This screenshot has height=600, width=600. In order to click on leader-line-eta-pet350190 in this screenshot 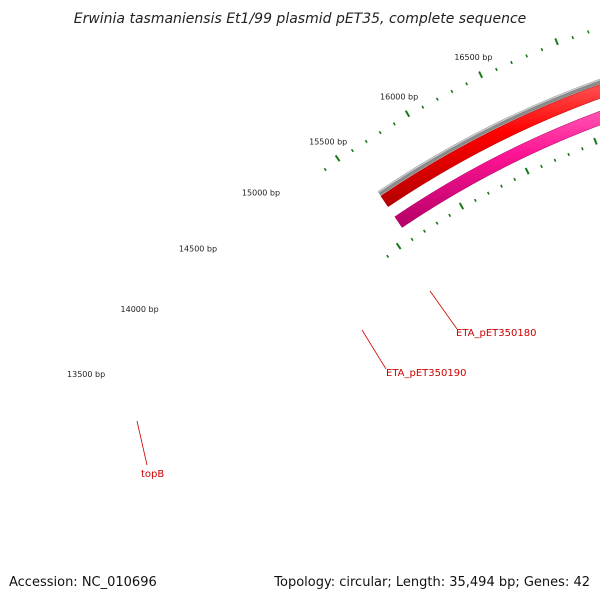, I will do `click(374, 349)`.